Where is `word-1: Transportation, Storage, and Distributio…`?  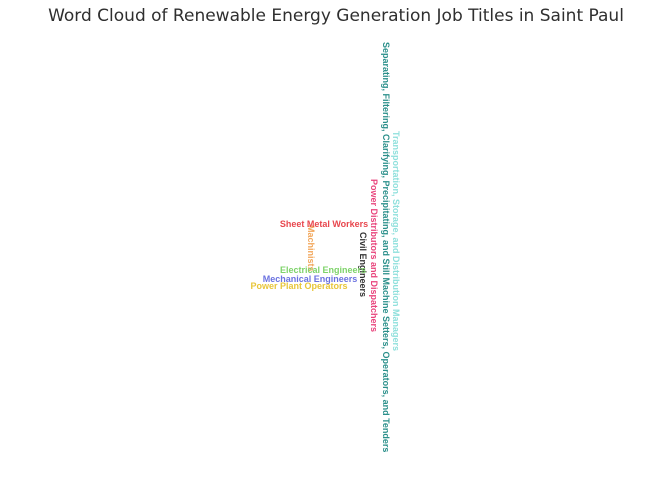 word-1: Transportation, Storage, and Distributio… is located at coordinates (396, 241).